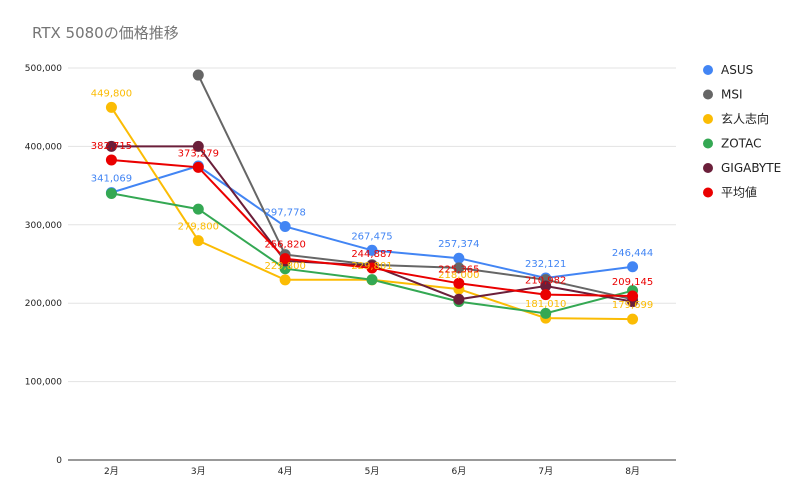 The height and width of the screenshot is (502, 812). I want to click on chart-title: RTX 5080の価格推移, so click(105, 33).